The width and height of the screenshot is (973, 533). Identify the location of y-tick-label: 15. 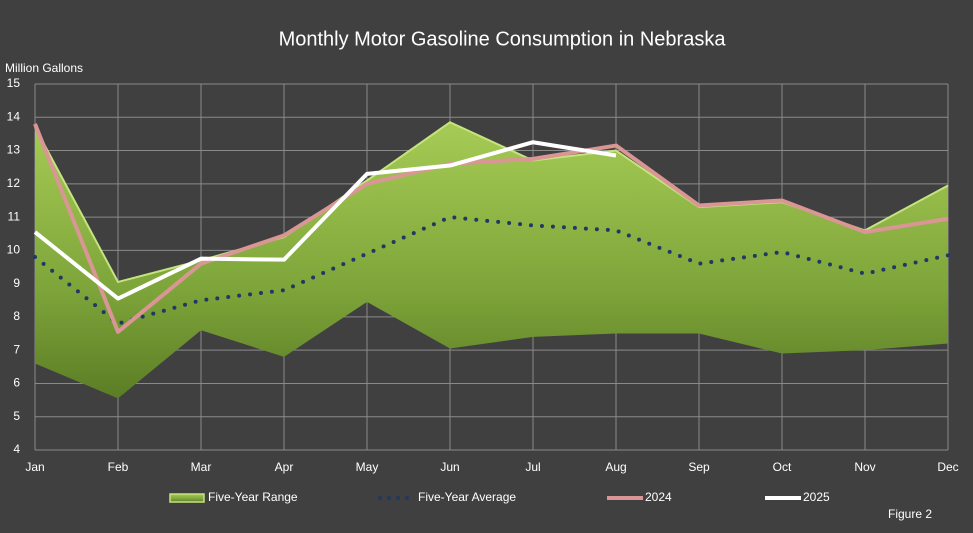
(14, 83).